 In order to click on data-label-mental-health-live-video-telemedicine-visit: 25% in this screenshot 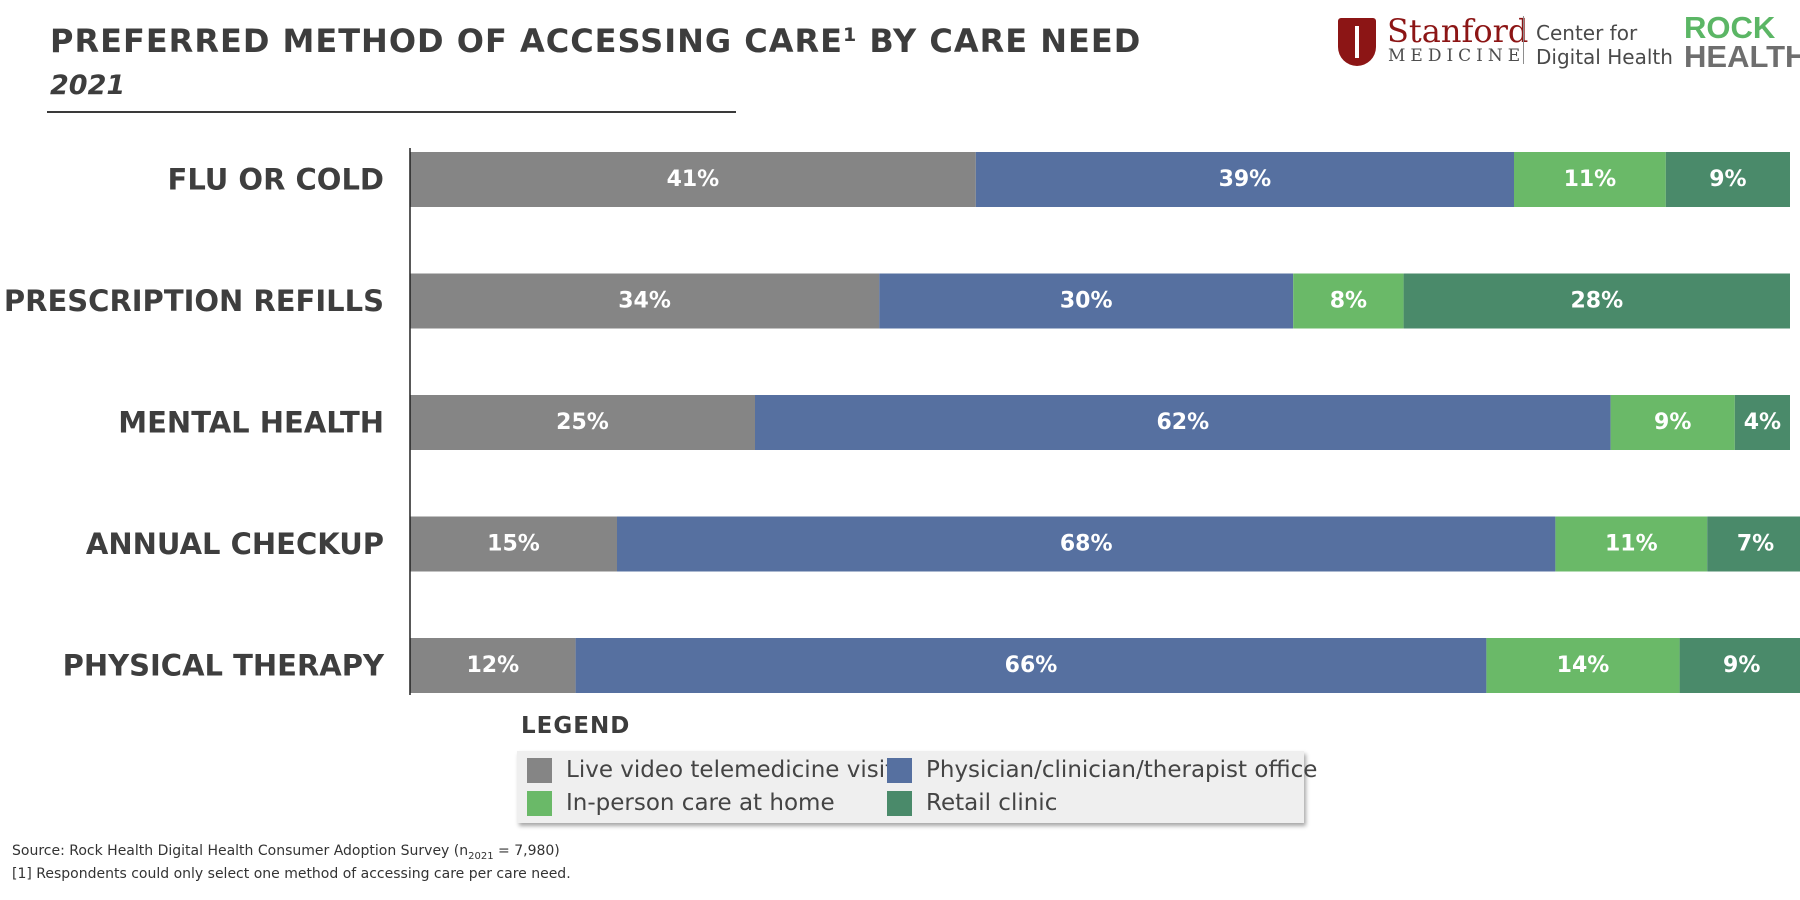, I will do `click(582, 422)`.